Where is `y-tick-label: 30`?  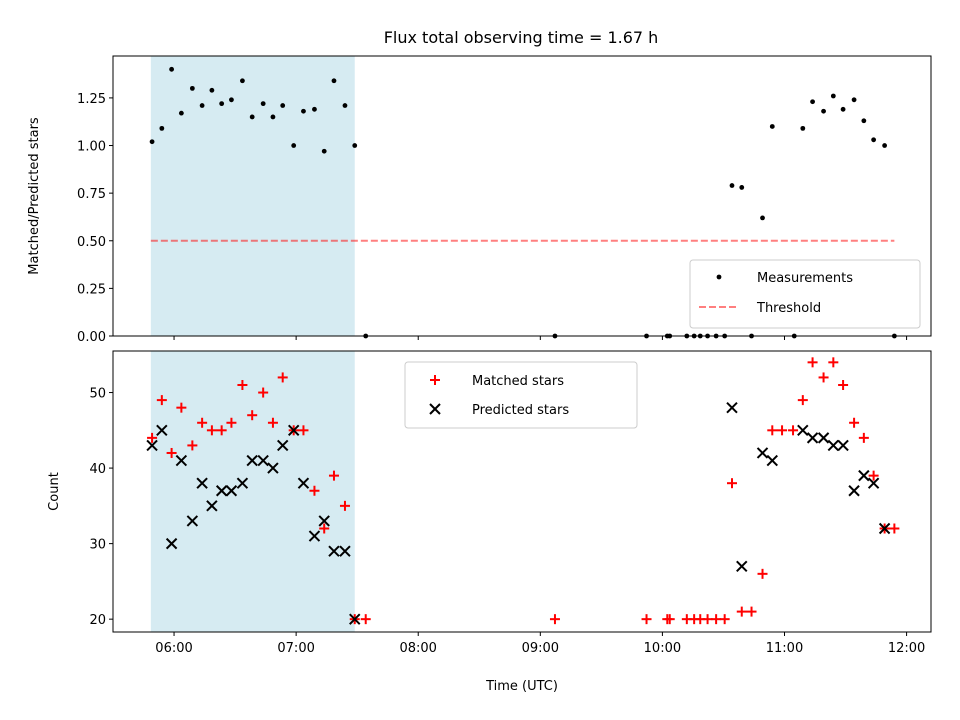 y-tick-label: 30 is located at coordinates (97, 545).